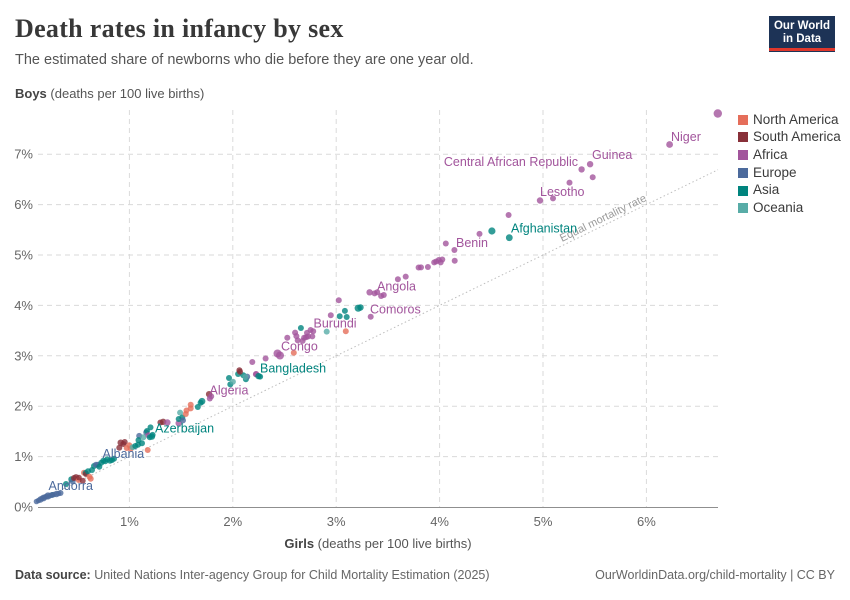 This screenshot has height=600, width=850. I want to click on svg-text: Equal mortality rate, so click(603, 218).